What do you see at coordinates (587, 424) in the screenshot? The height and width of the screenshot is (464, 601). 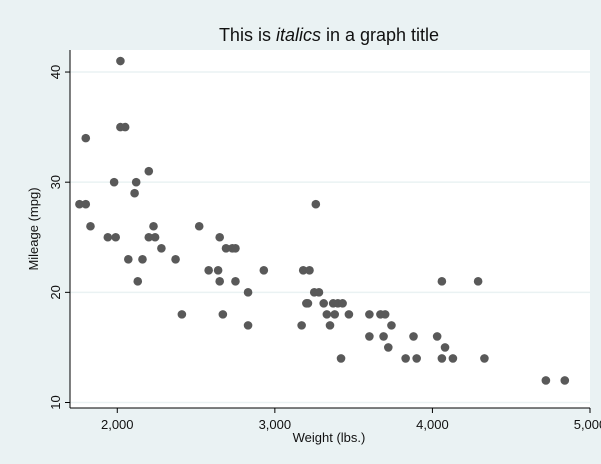 I see `x-tick-label: 5,000` at bounding box center [587, 424].